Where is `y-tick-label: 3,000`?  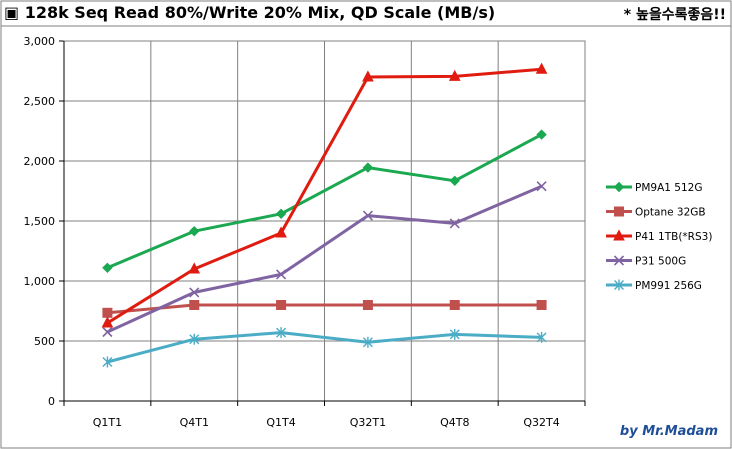 y-tick-label: 3,000 is located at coordinates (40, 41).